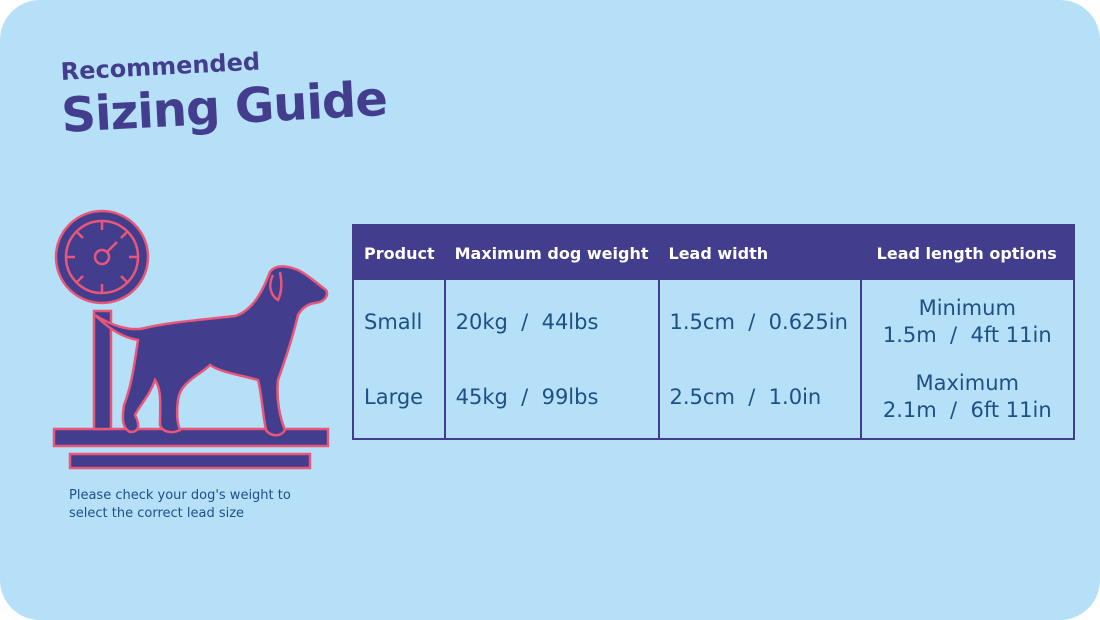 This screenshot has height=620, width=1100. I want to click on weight-large: 45kg / 99lbs, so click(527, 396).